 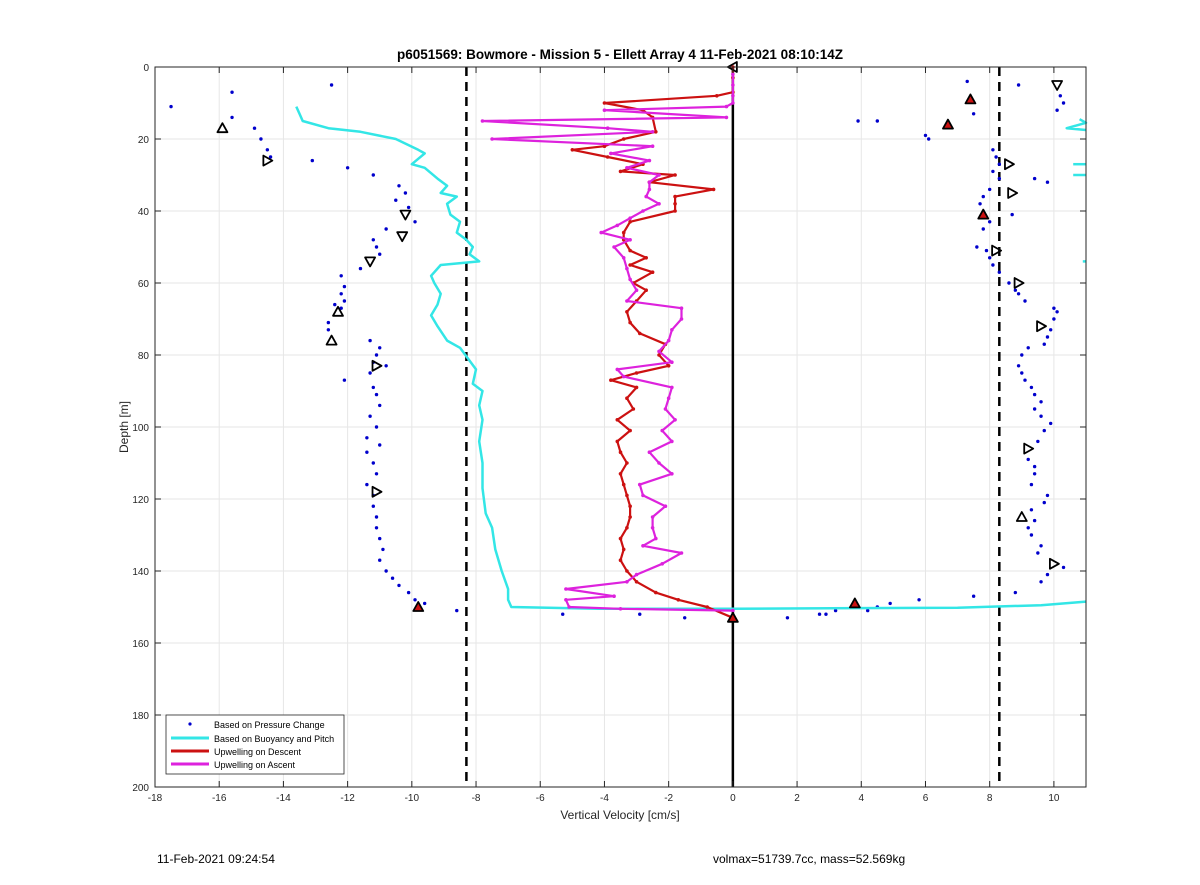 What do you see at coordinates (476, 798) in the screenshot?
I see `x-tick-label: -8` at bounding box center [476, 798].